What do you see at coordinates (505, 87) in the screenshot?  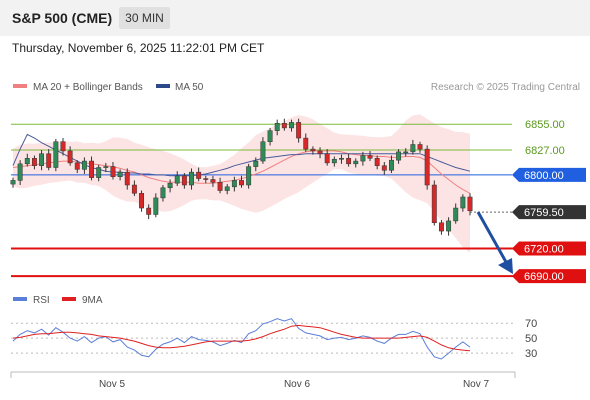 I see `attribution: Research © 2025 Trading Central` at bounding box center [505, 87].